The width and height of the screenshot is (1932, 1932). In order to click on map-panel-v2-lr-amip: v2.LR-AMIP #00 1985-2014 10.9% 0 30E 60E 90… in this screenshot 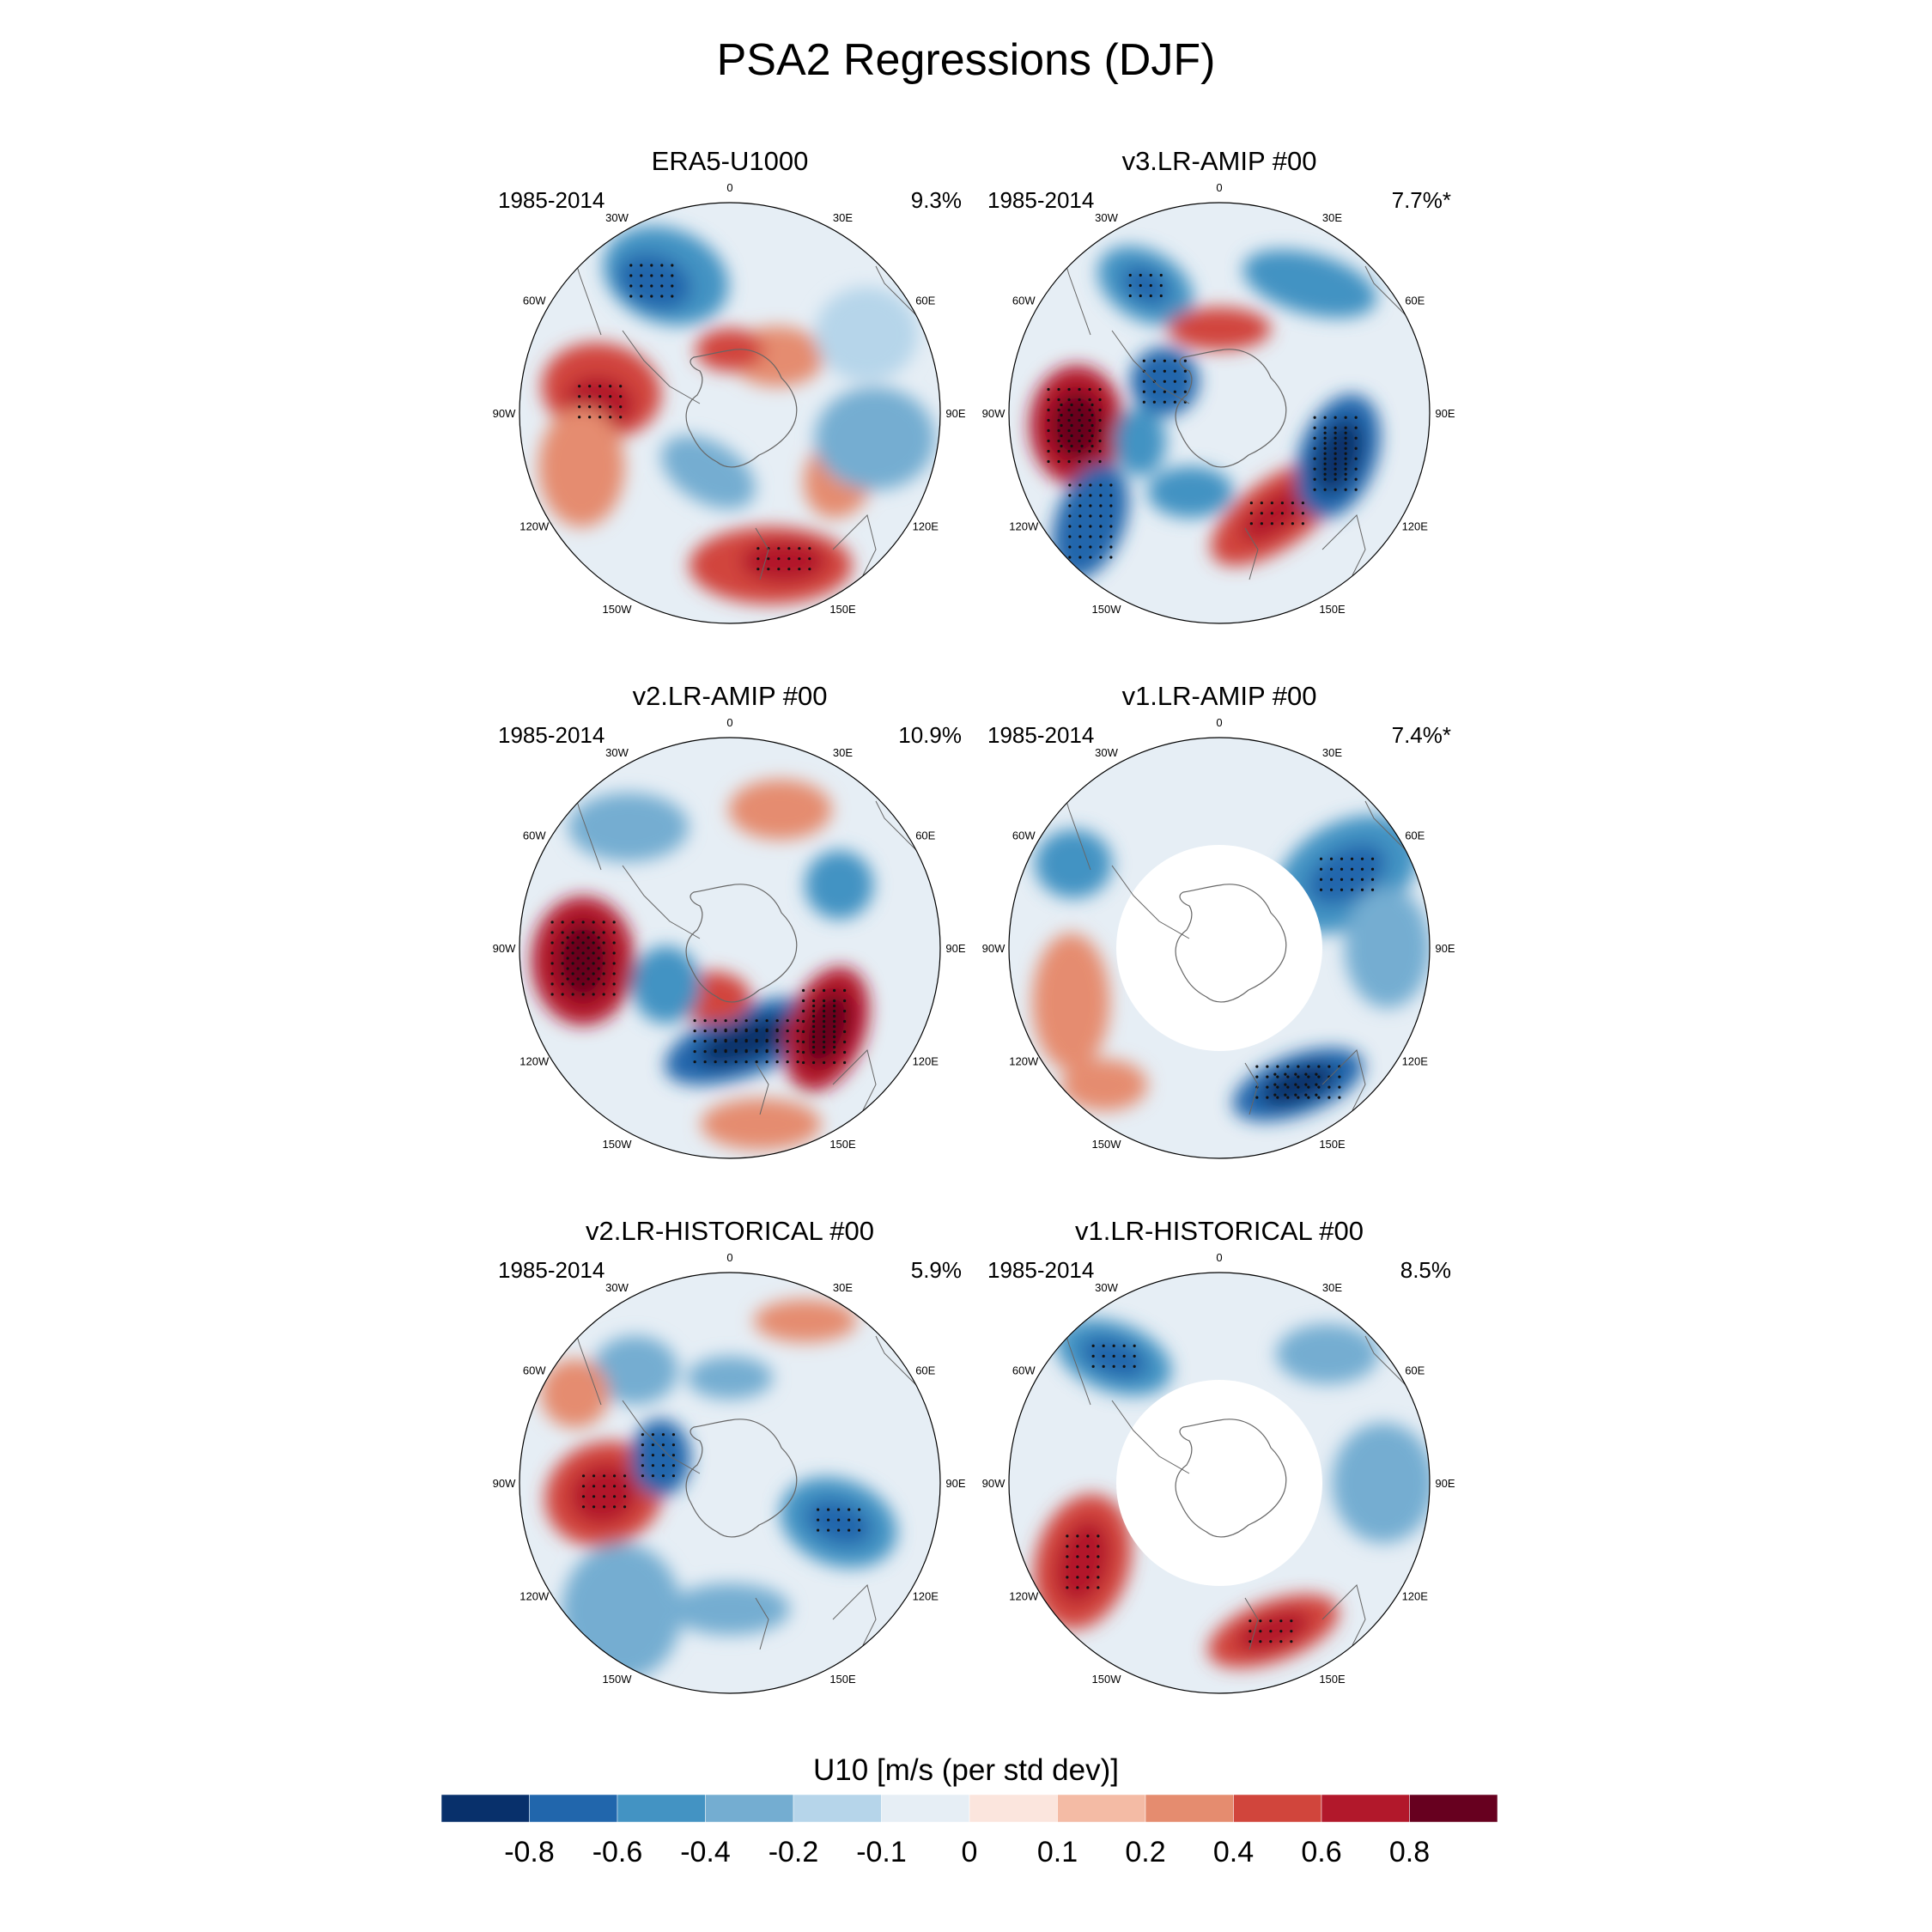, I will do `click(729, 921)`.